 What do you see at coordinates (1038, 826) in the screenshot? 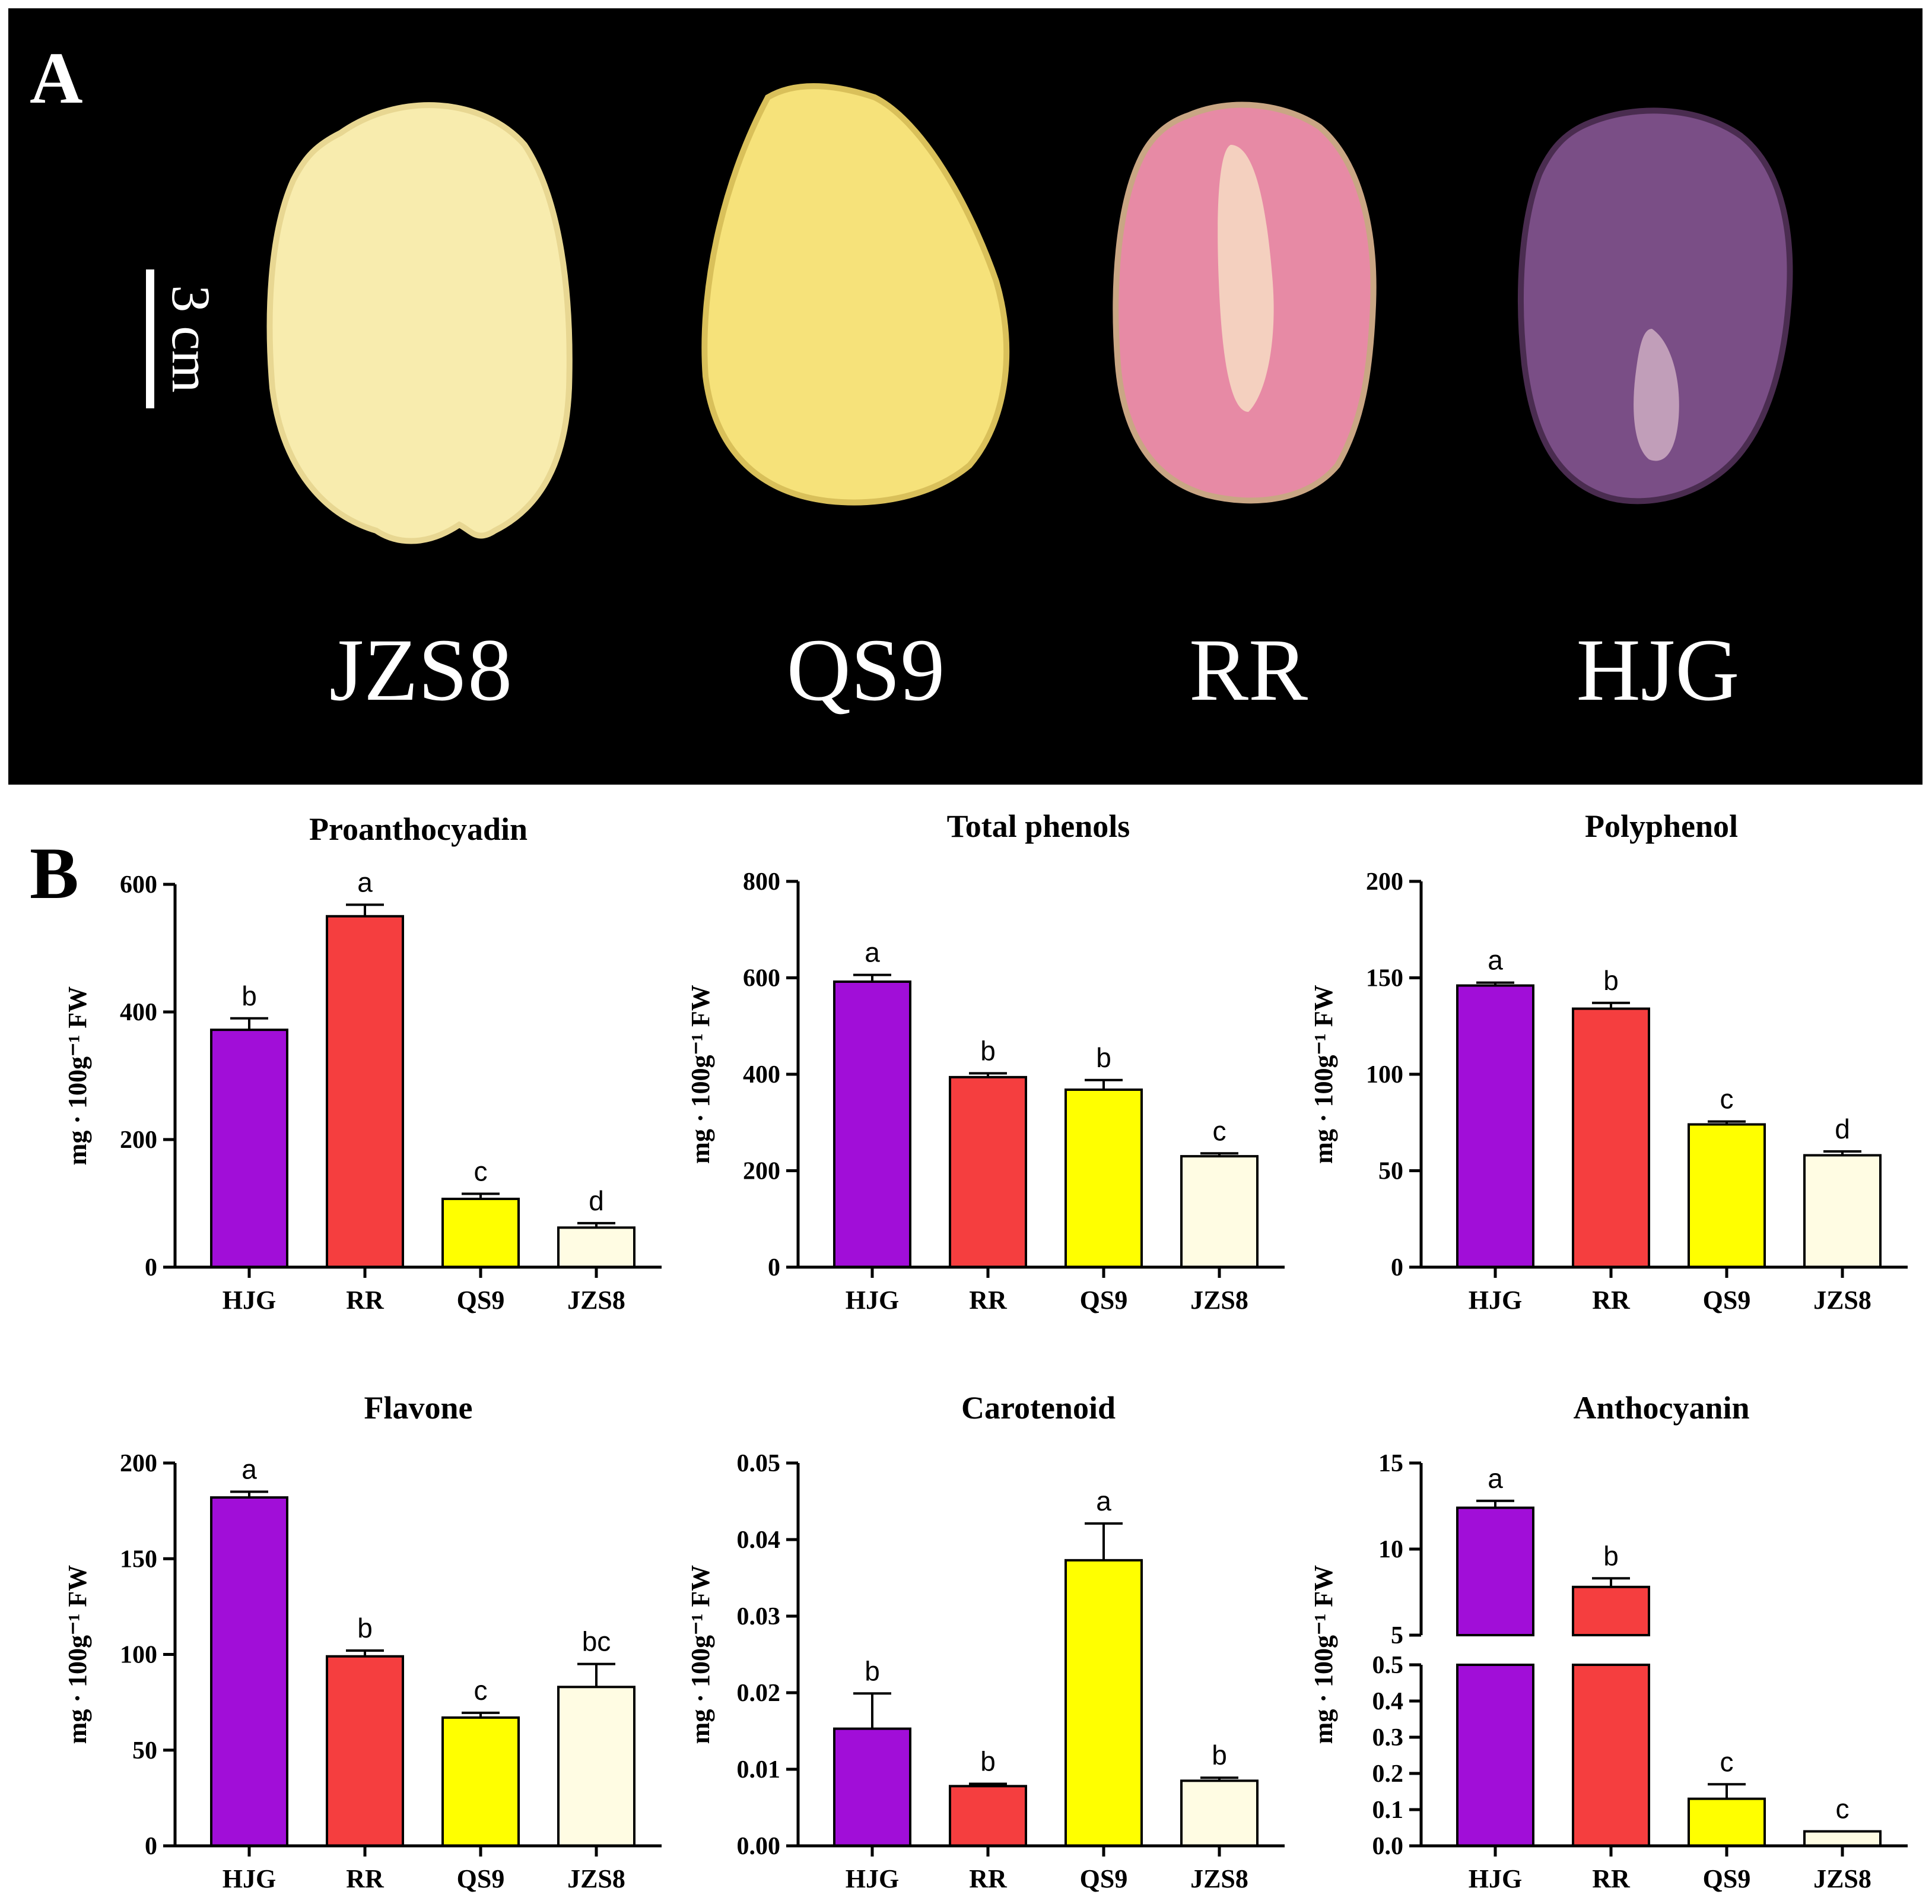
I see `chart-title: Total phenols` at bounding box center [1038, 826].